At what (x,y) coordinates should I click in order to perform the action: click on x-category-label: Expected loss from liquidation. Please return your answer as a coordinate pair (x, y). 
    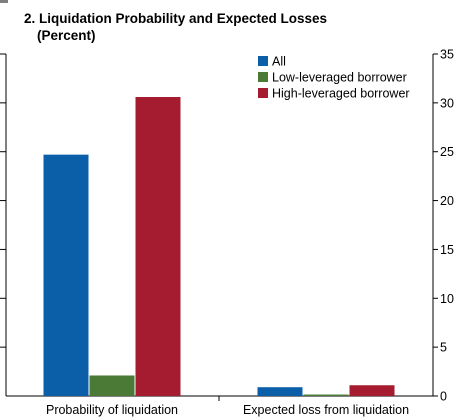
    Looking at the image, I should click on (326, 410).